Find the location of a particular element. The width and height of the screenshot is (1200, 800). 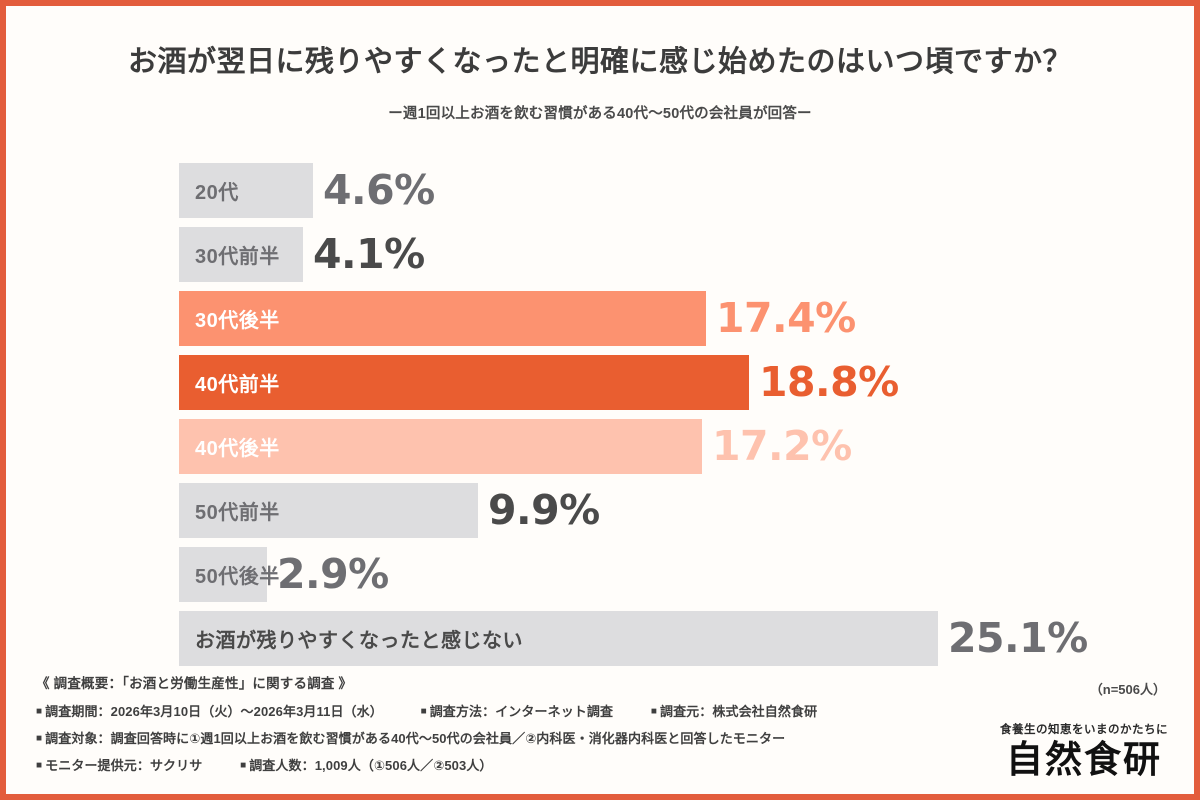

bar-value-label: 17.4% is located at coordinates (786, 317).